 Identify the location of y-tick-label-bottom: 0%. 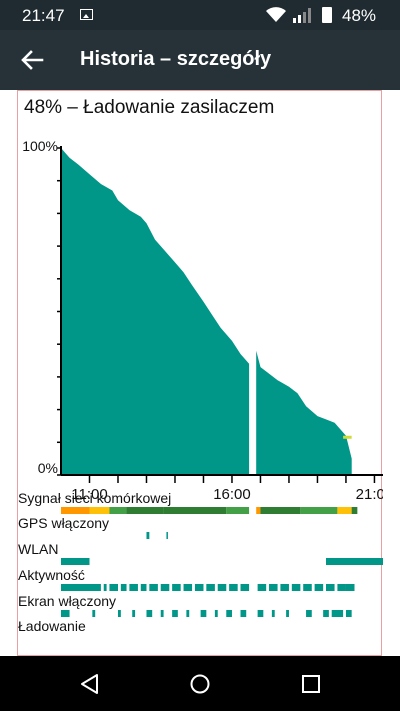
(48, 468).